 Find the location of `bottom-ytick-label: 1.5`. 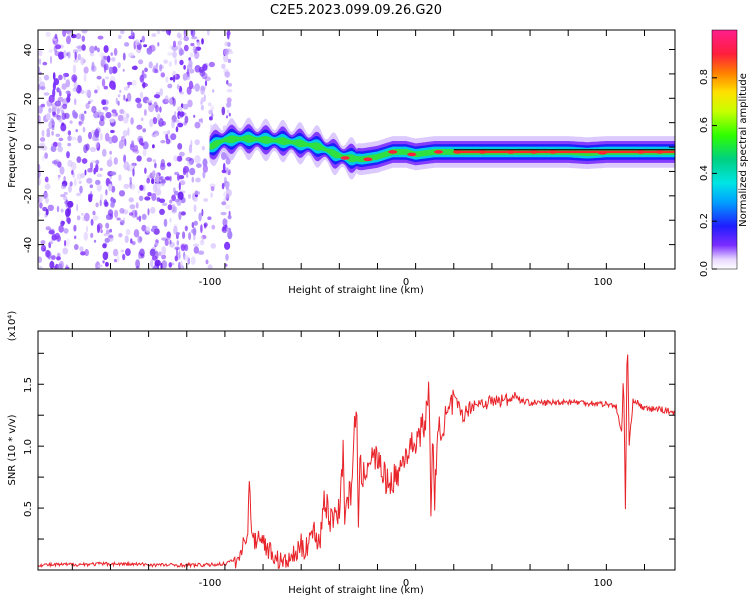

bottom-ytick-label: 1.5 is located at coordinates (28, 385).